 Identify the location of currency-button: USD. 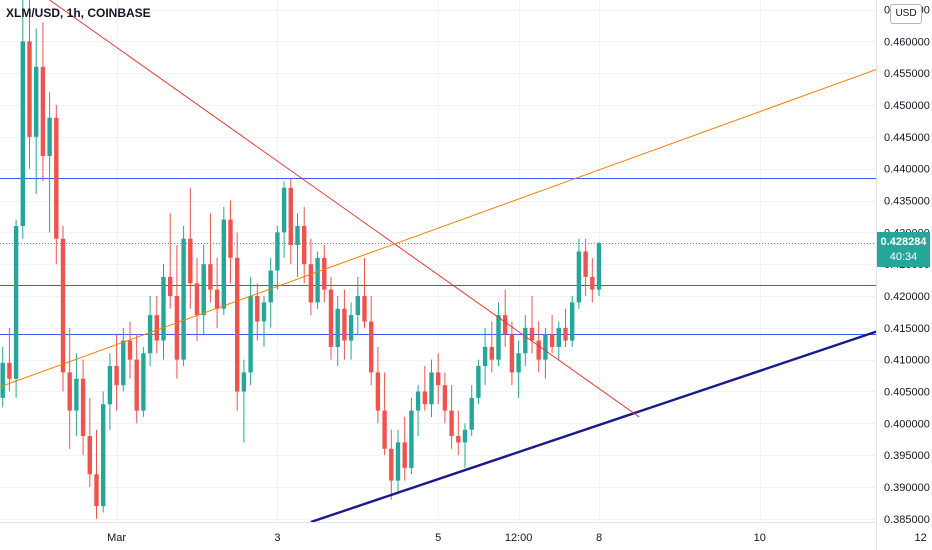
(906, 14).